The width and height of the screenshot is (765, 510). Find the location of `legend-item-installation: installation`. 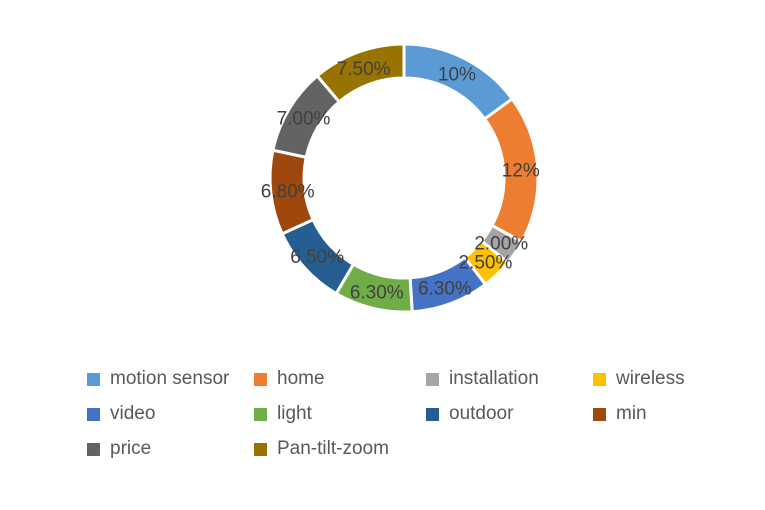

legend-item-installation: installation is located at coordinates (509, 379).